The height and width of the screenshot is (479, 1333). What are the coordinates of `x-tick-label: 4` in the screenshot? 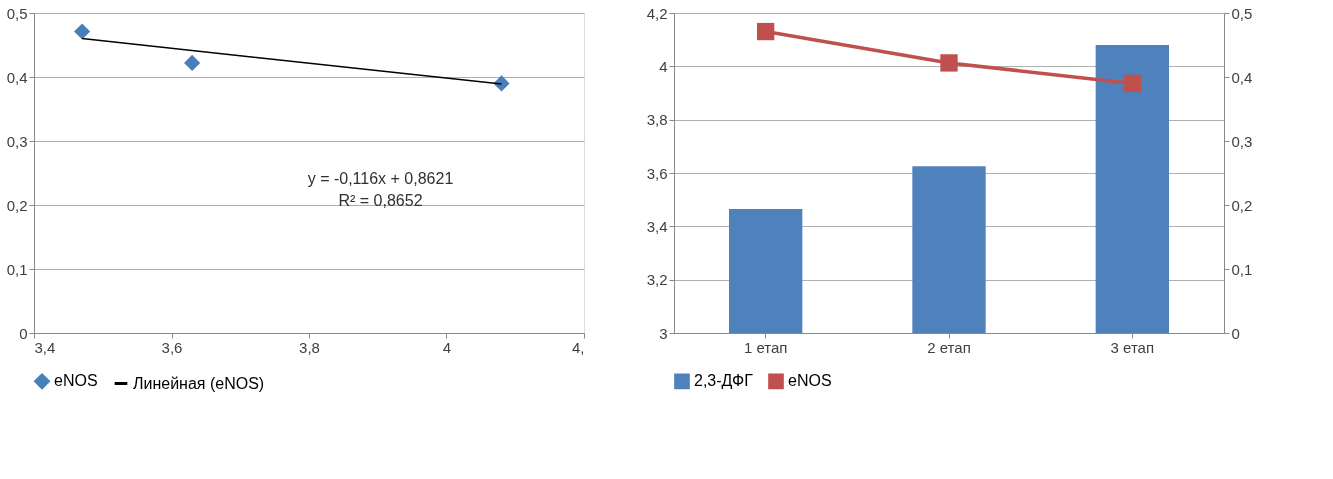 It's located at (447, 347).